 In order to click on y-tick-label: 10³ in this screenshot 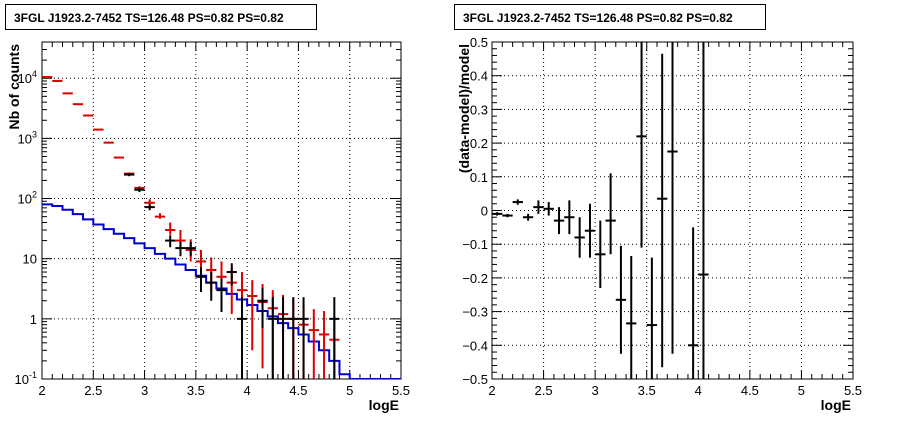, I will do `click(27, 137)`.